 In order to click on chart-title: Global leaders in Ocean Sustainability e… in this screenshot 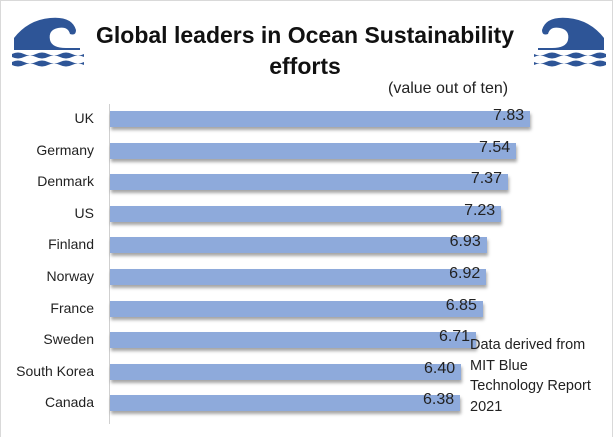, I will do `click(305, 50)`.